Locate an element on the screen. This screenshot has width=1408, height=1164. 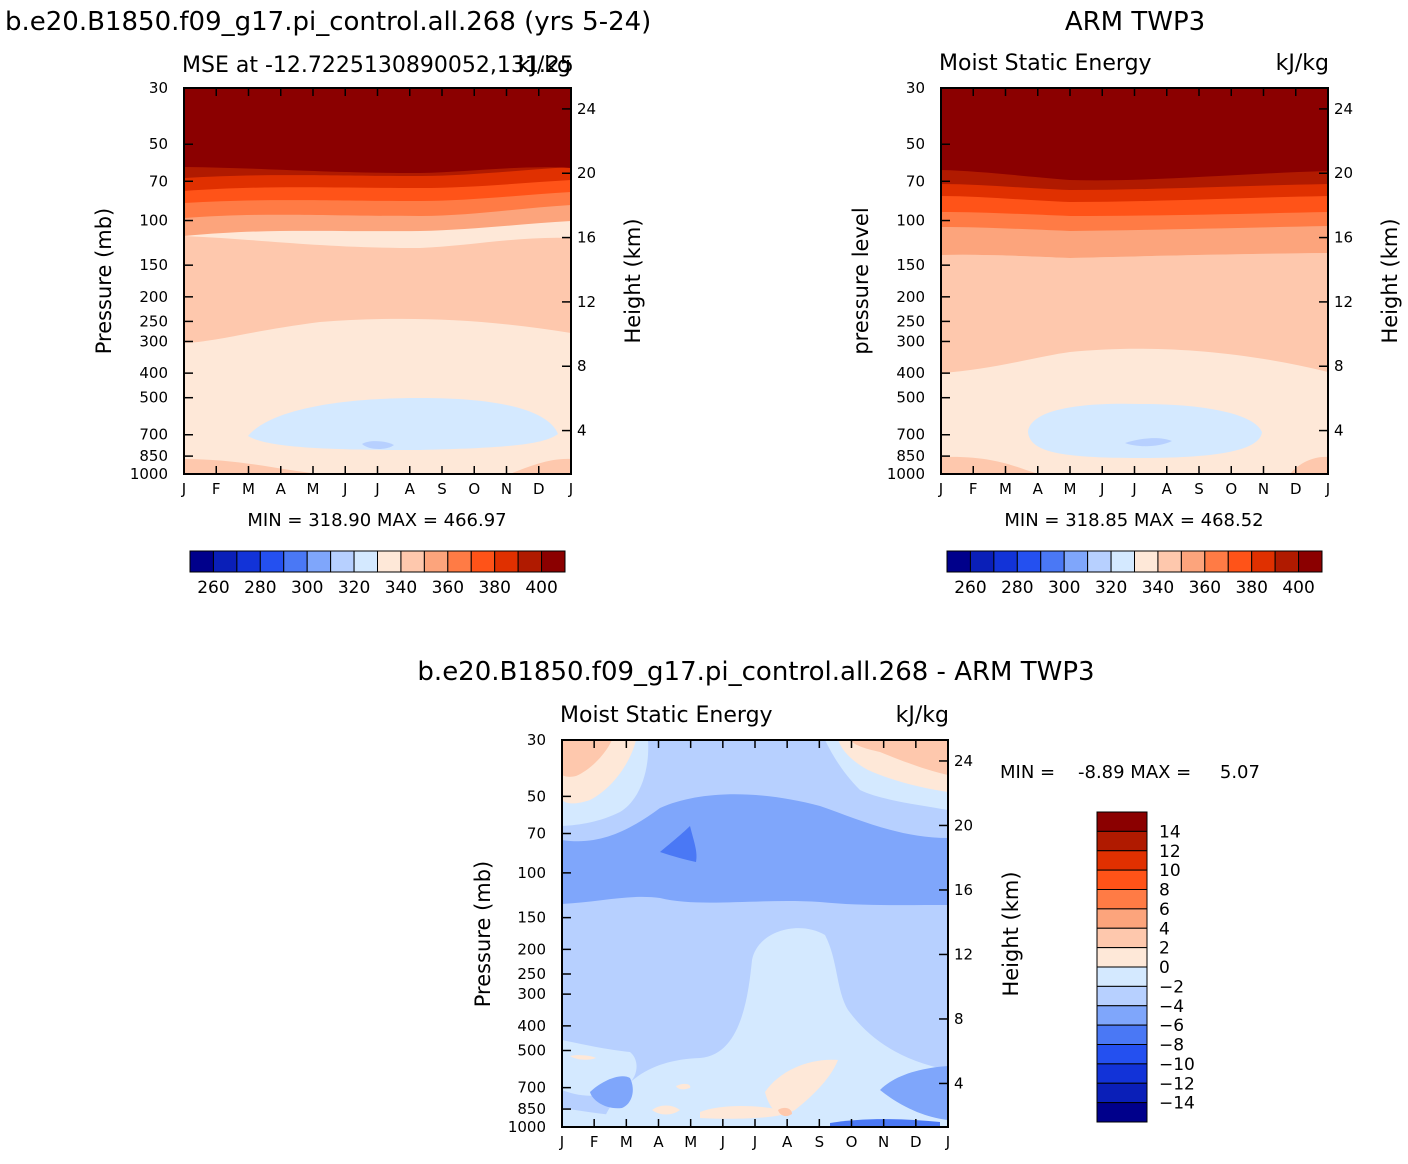
panel-obs-title: ARM TWP3 is located at coordinates (1135, 22).